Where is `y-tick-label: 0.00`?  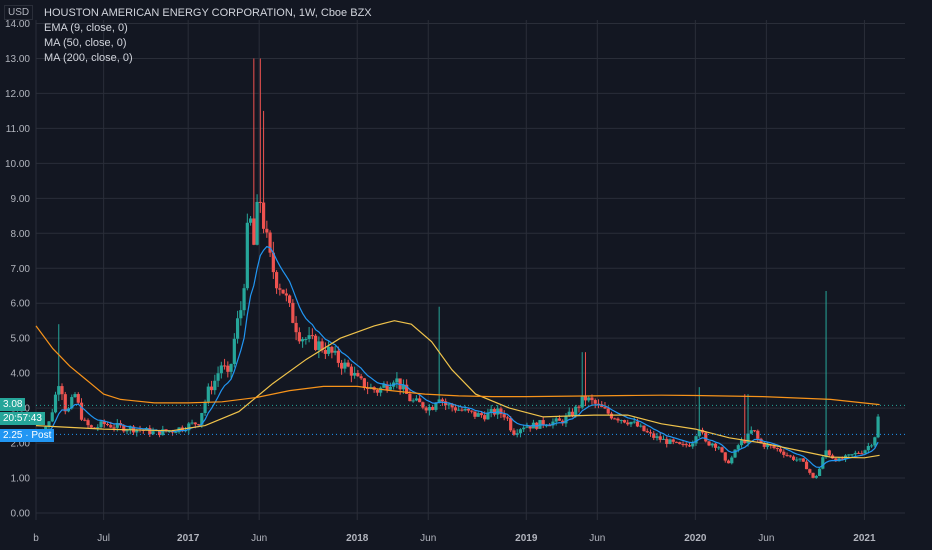 y-tick-label: 0.00 is located at coordinates (21, 514).